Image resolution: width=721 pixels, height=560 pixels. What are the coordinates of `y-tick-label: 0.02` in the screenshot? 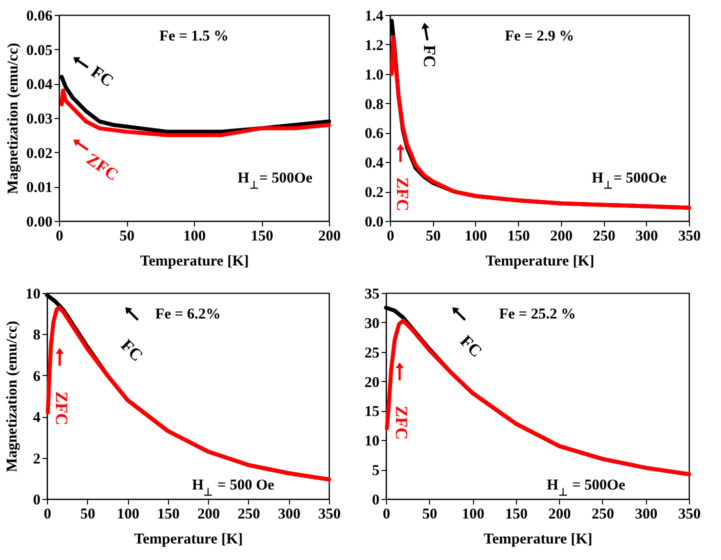 It's located at (39, 154).